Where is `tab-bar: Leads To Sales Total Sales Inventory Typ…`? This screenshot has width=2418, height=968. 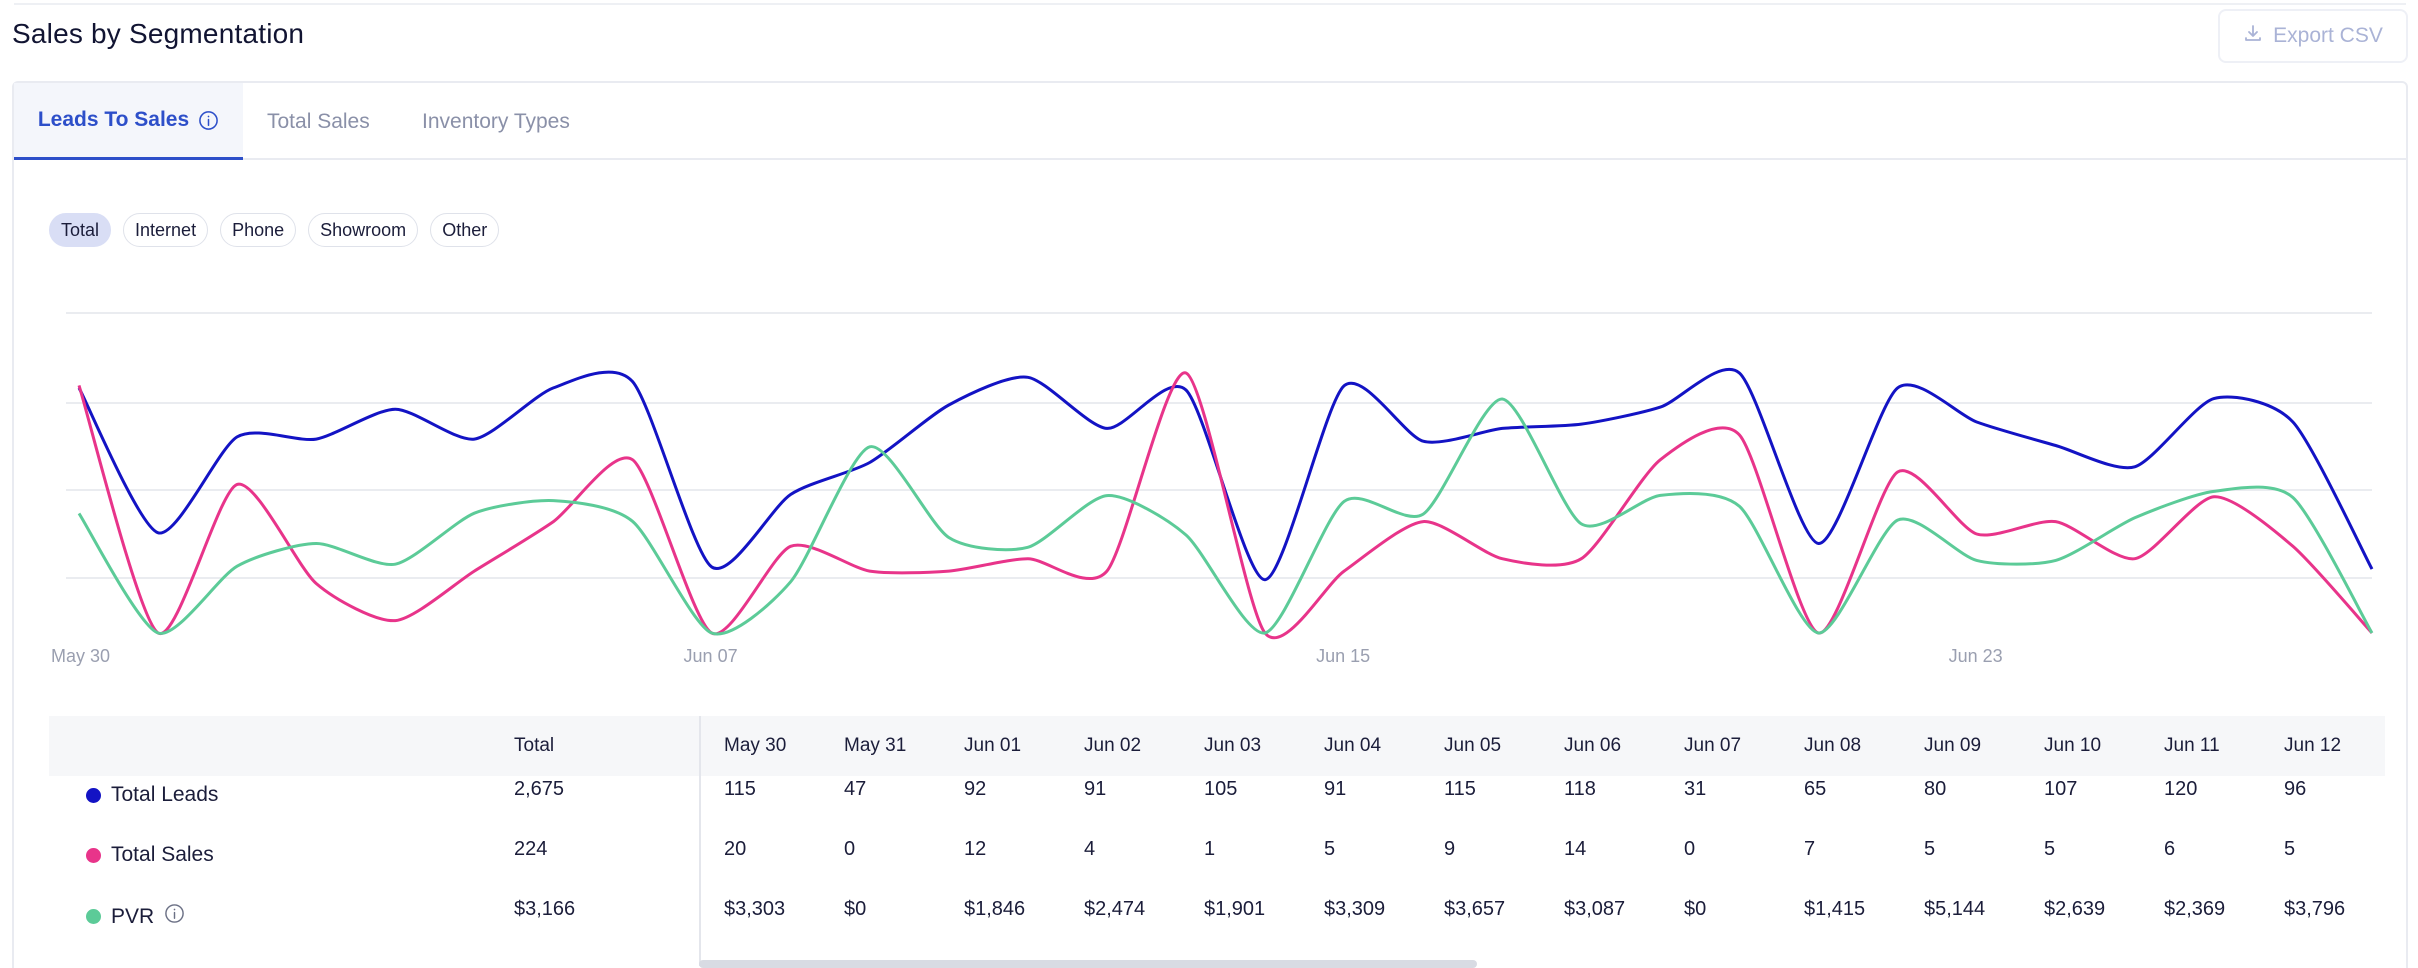 tab-bar: Leads To Sales Total Sales Inventory Typ… is located at coordinates (1210, 121).